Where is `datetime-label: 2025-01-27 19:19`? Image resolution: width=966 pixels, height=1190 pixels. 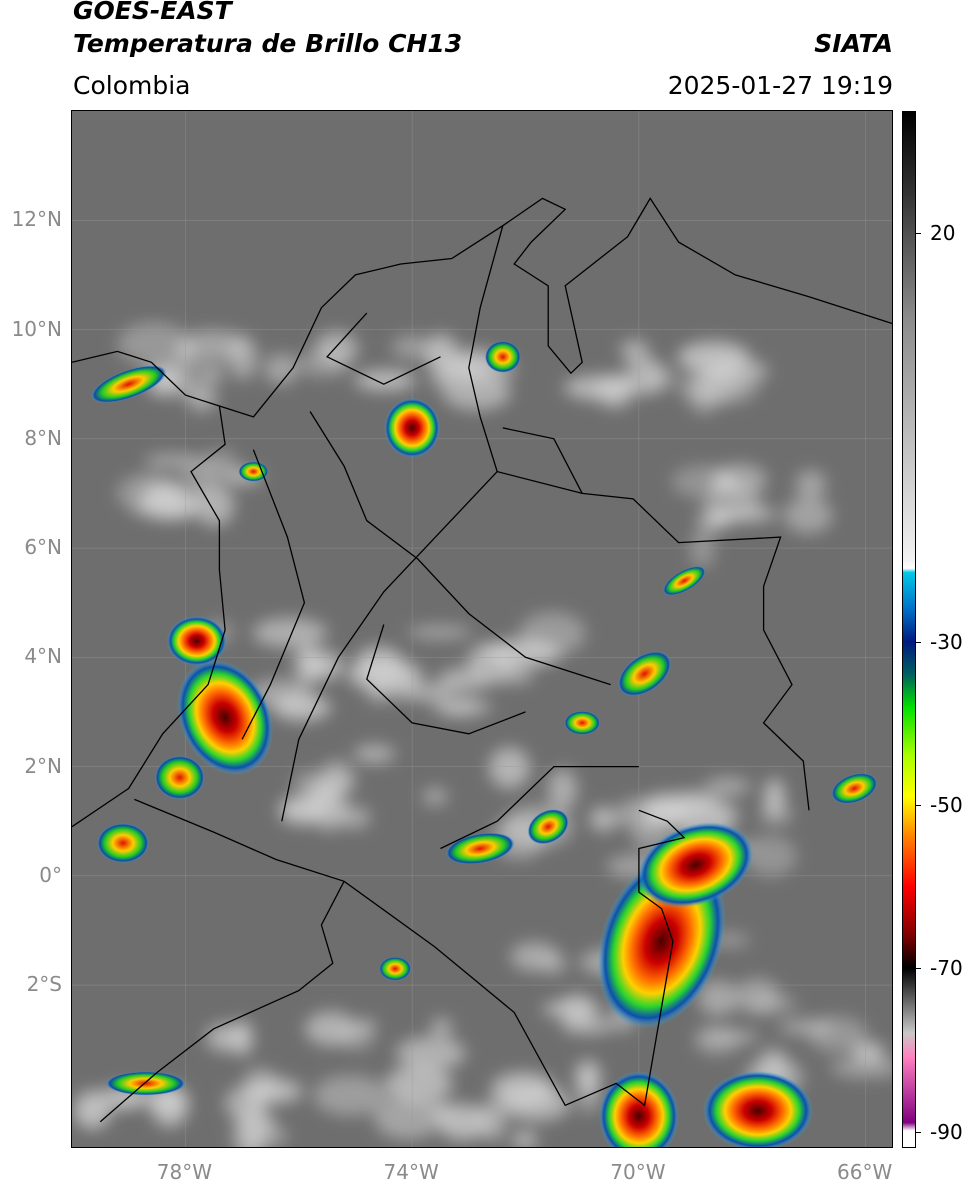 datetime-label: 2025-01-27 19:19 is located at coordinates (780, 85).